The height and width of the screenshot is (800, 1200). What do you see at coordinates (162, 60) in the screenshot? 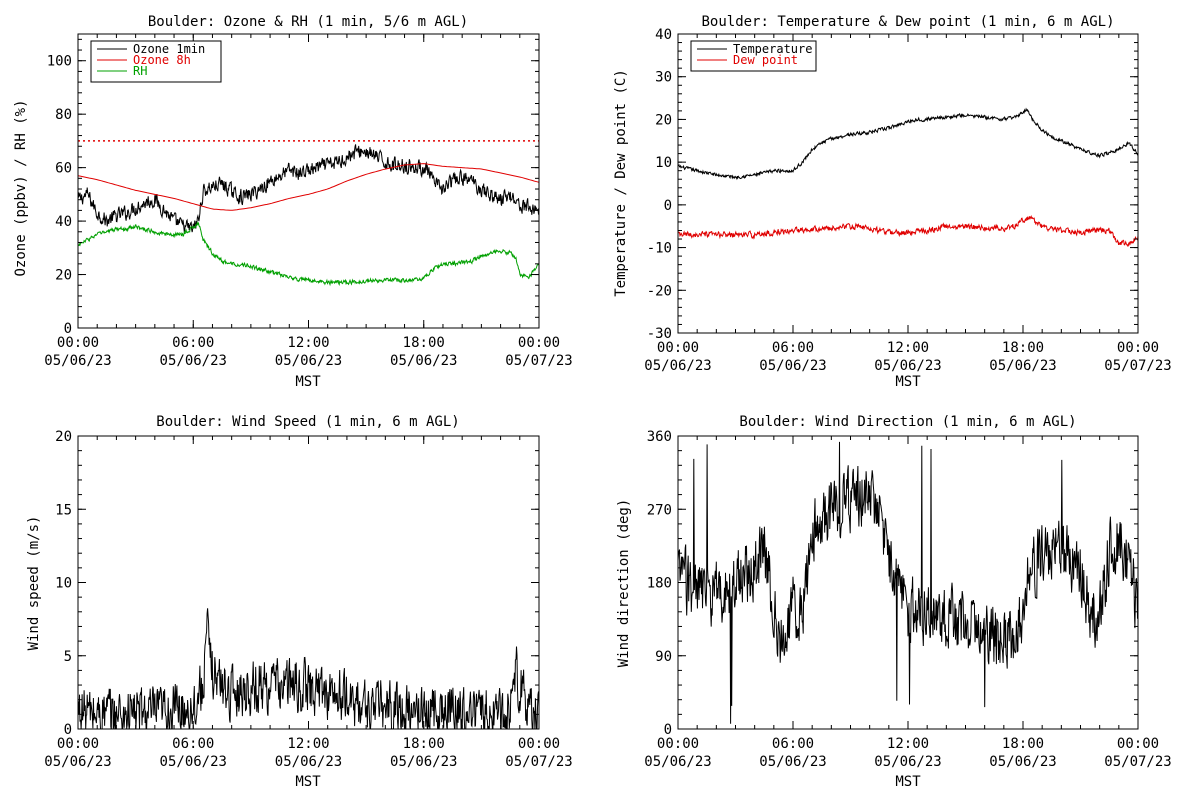
I see `legend-label: Ozone 8h` at bounding box center [162, 60].